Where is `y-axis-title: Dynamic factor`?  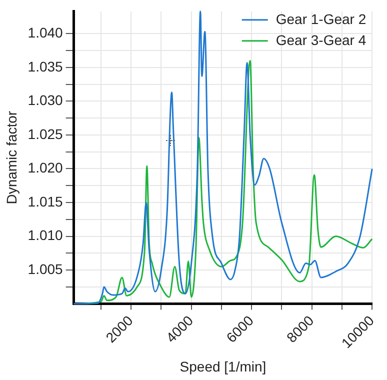
y-axis-title: Dynamic factor is located at coordinates (11, 157).